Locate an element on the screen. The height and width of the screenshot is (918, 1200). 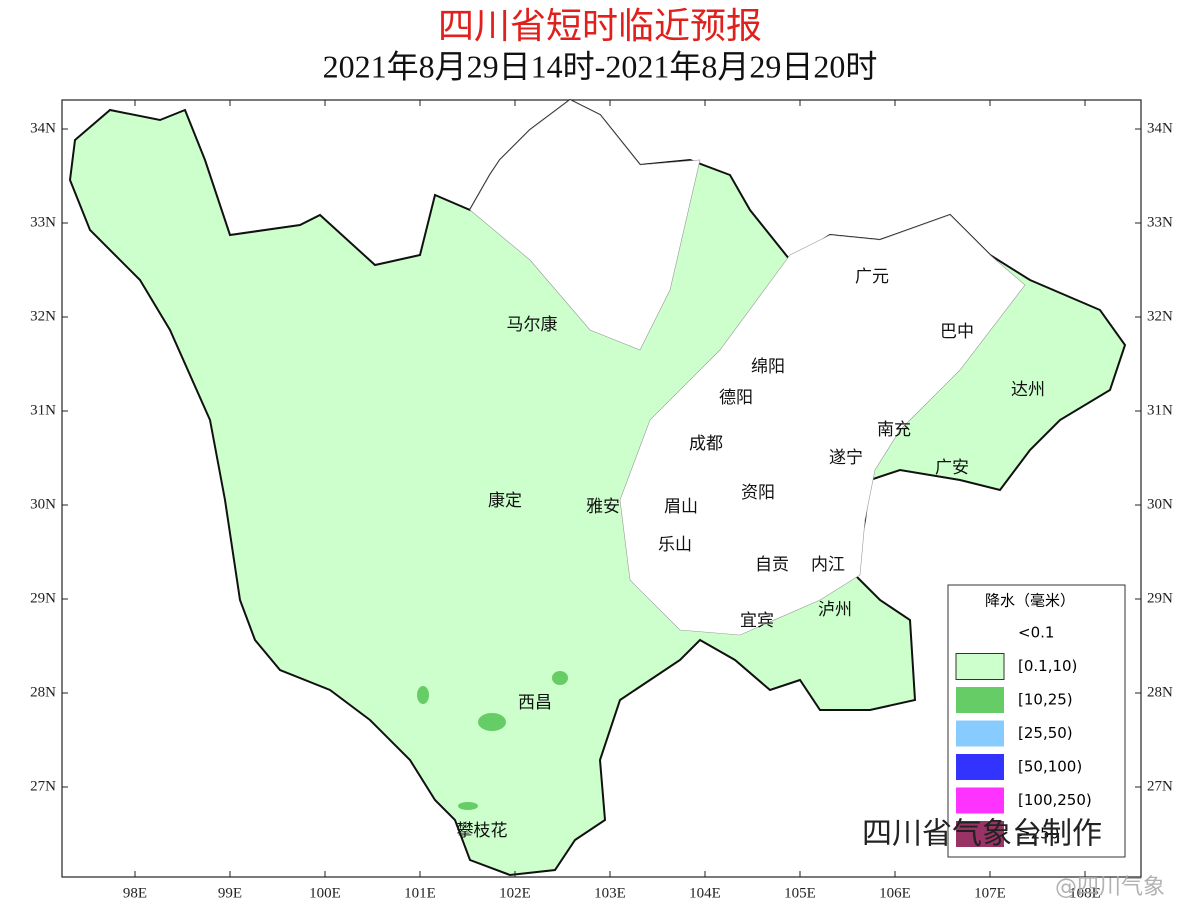
city-label: 眉山 is located at coordinates (681, 507).